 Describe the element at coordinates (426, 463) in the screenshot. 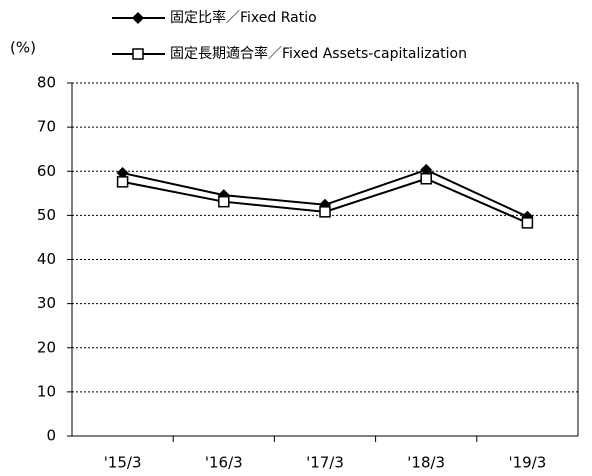

I see `x-tick-label: '18/3` at that location.